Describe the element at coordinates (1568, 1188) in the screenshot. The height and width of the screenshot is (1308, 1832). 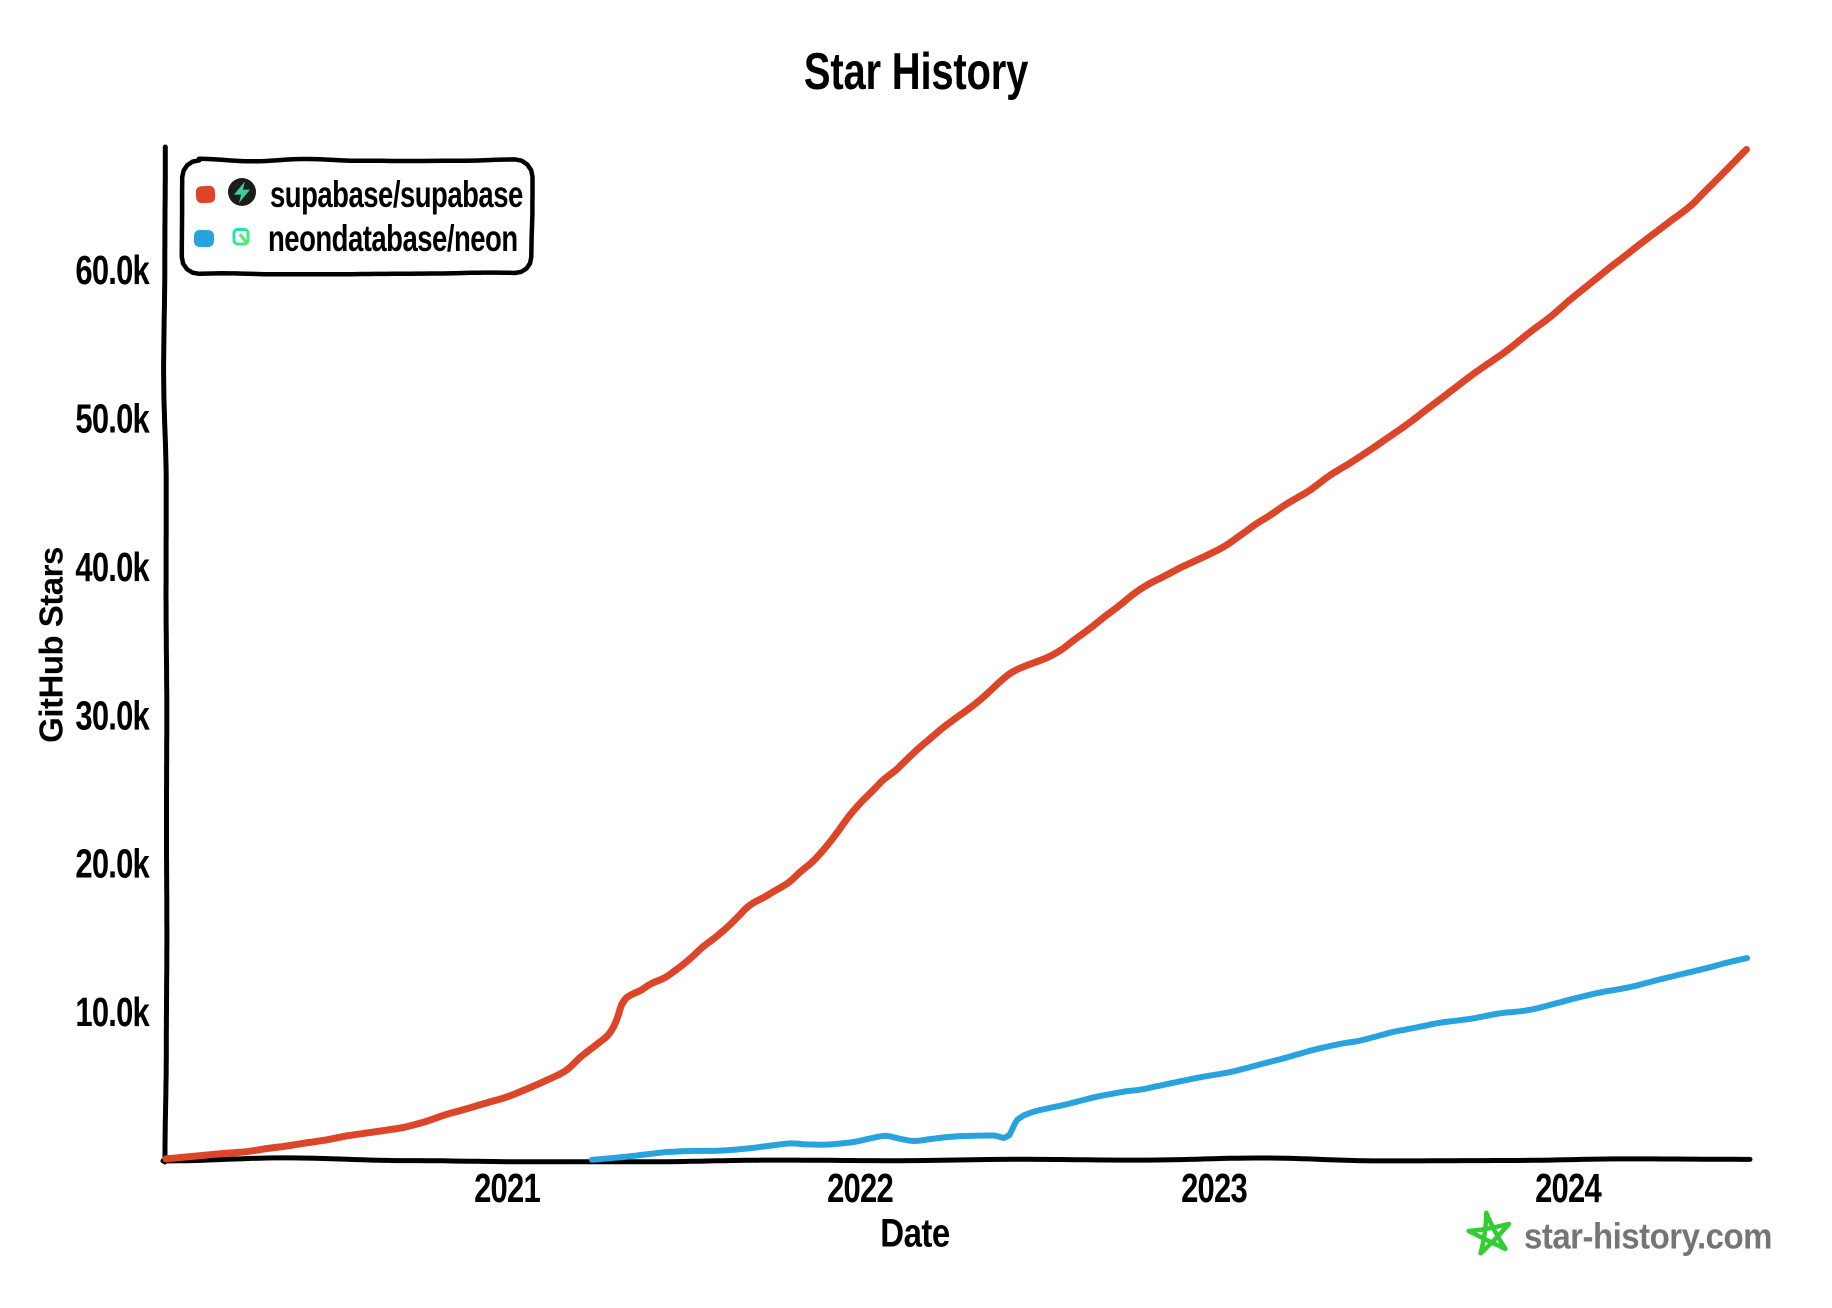
I see `svg-text: 2024` at that location.